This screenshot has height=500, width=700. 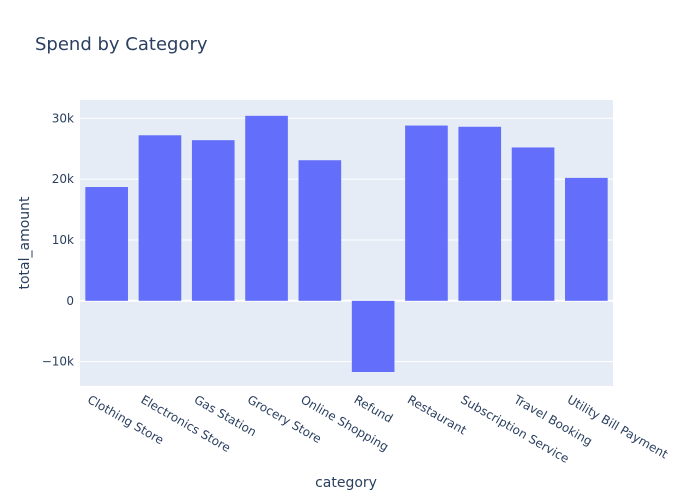 I want to click on x-tick-label: Restaurant, so click(x=437, y=414).